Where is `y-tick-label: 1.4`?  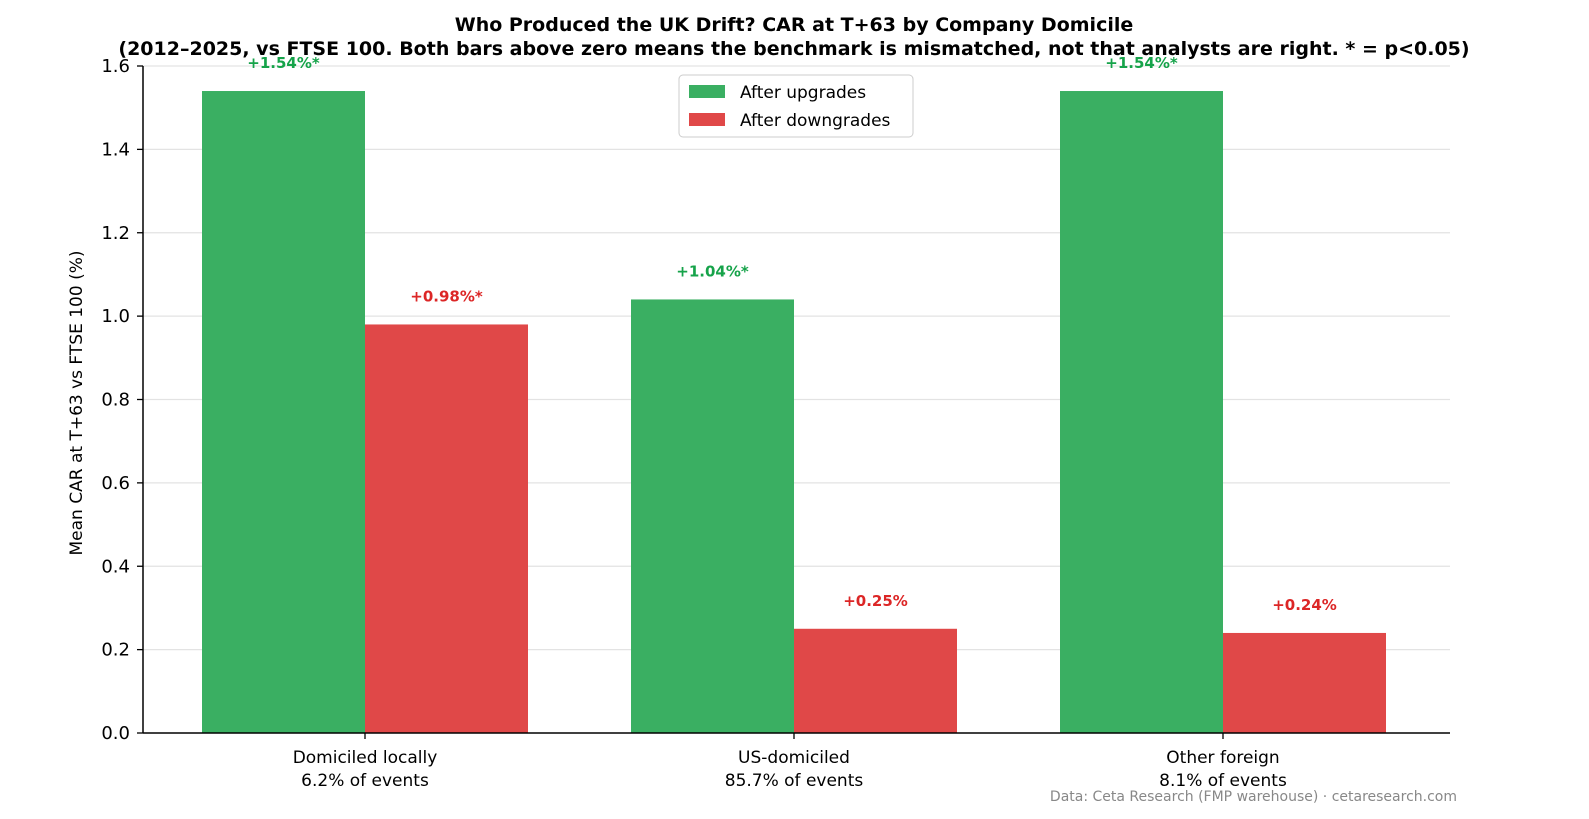
y-tick-label: 1.4 is located at coordinates (115, 149).